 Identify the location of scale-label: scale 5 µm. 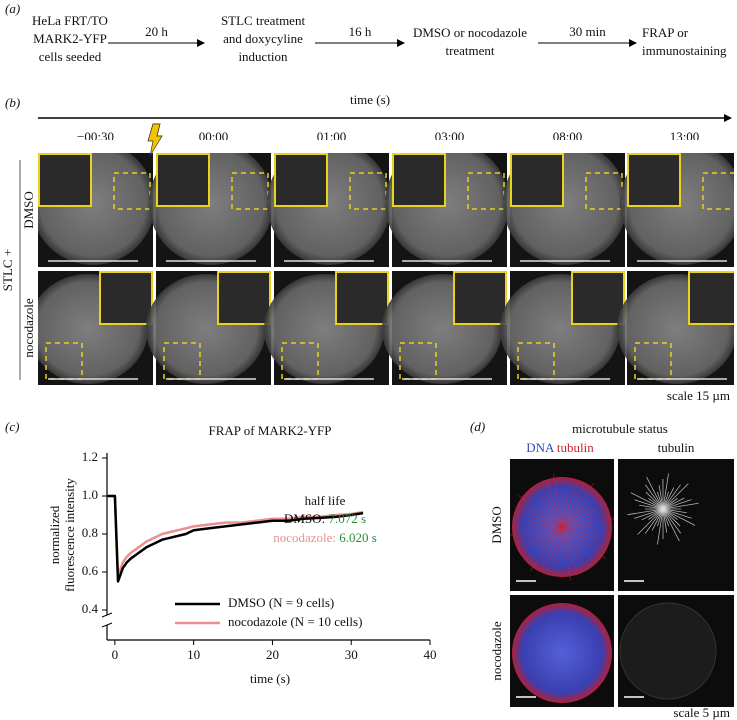
(701, 712).